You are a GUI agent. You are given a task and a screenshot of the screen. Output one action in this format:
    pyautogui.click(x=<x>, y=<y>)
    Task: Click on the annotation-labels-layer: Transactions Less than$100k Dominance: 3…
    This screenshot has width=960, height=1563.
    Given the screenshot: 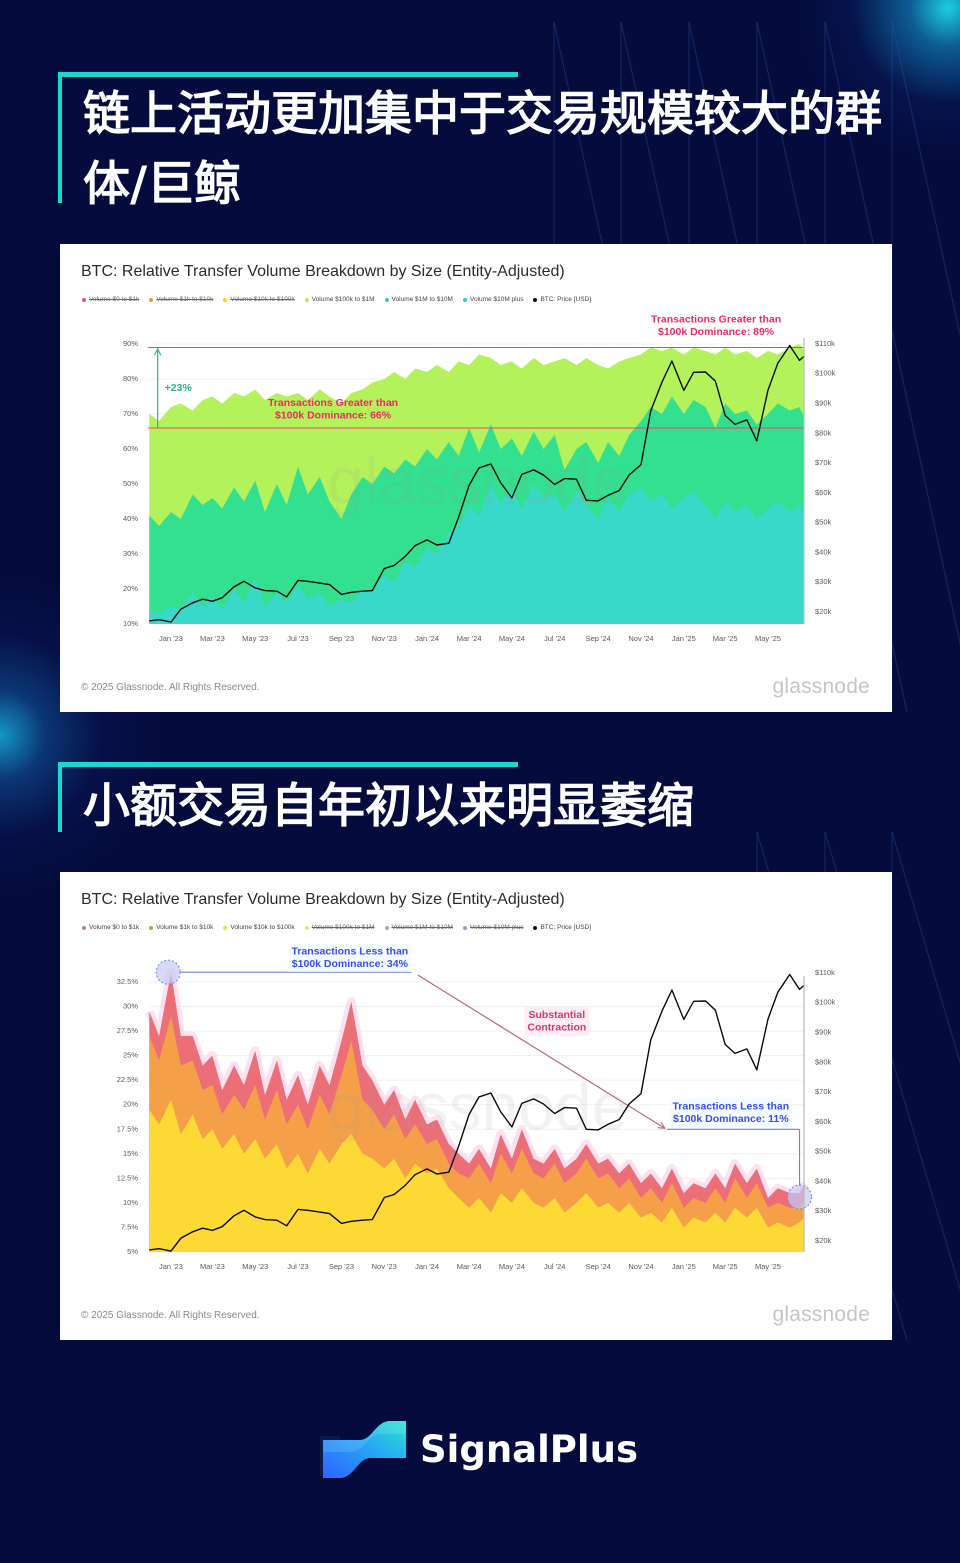 What is the action you would take?
    pyautogui.click(x=484, y=1076)
    